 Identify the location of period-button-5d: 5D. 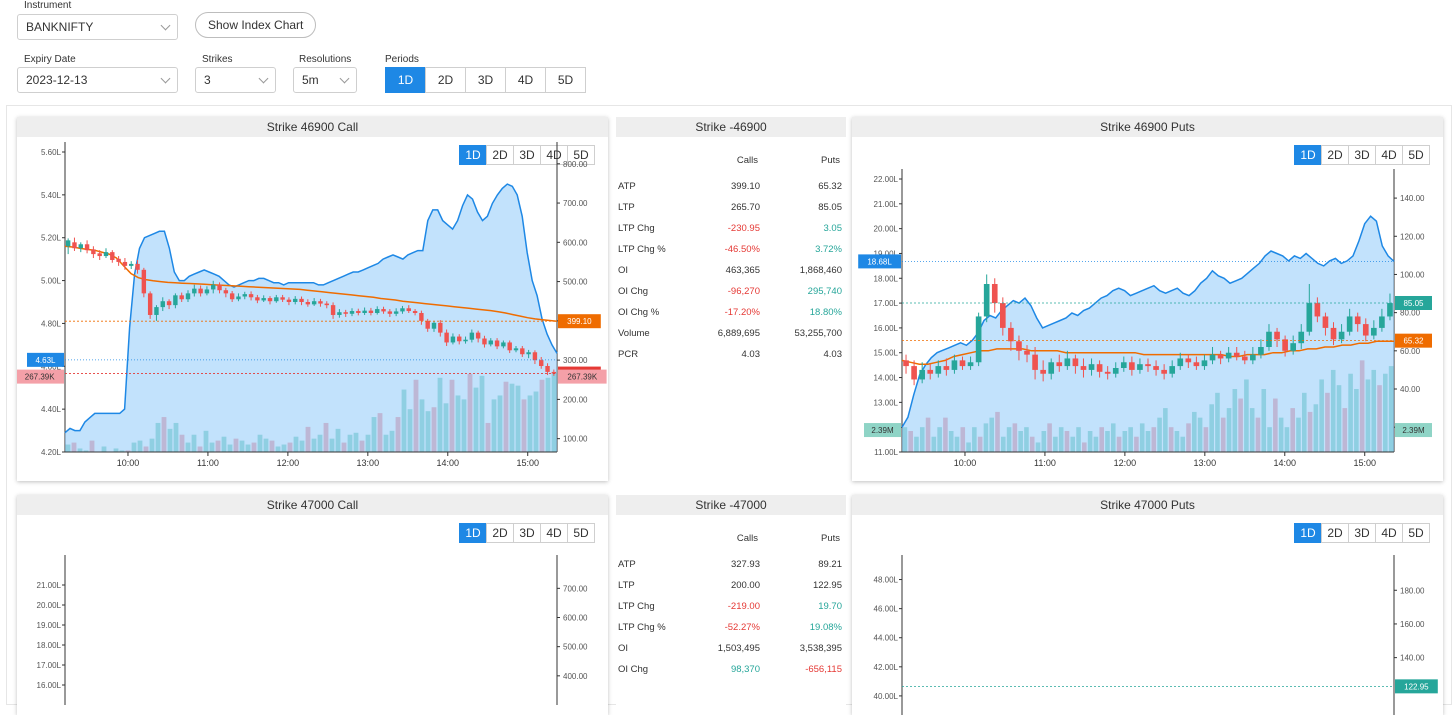
(565, 80).